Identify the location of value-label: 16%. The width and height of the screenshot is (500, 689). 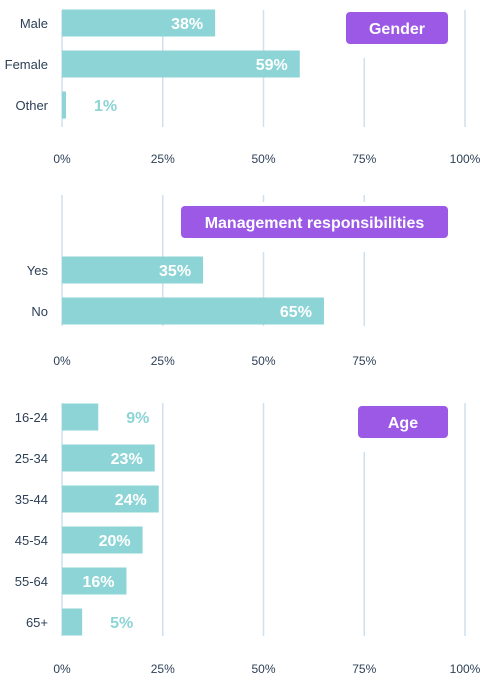
(98, 582).